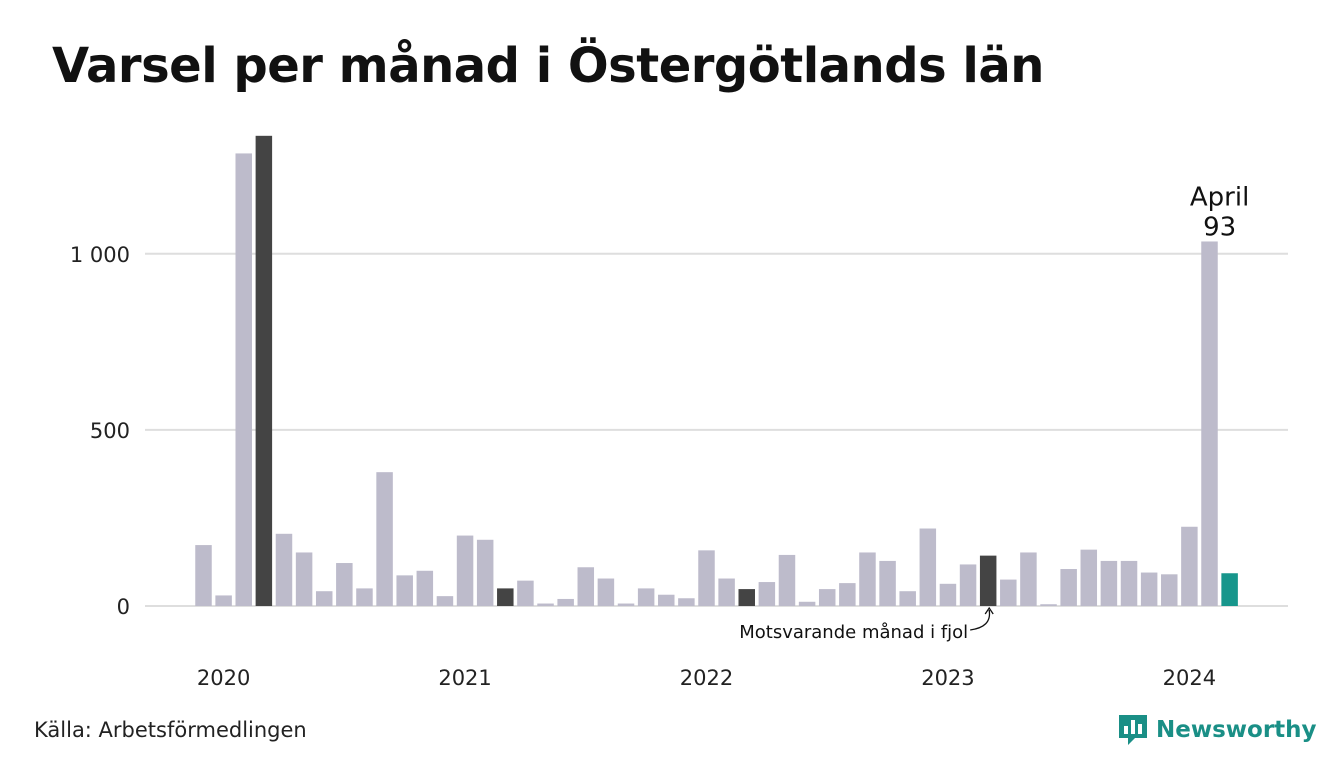 The width and height of the screenshot is (1340, 780). What do you see at coordinates (1189, 678) in the screenshot?
I see `x-tick-label: 2024` at bounding box center [1189, 678].